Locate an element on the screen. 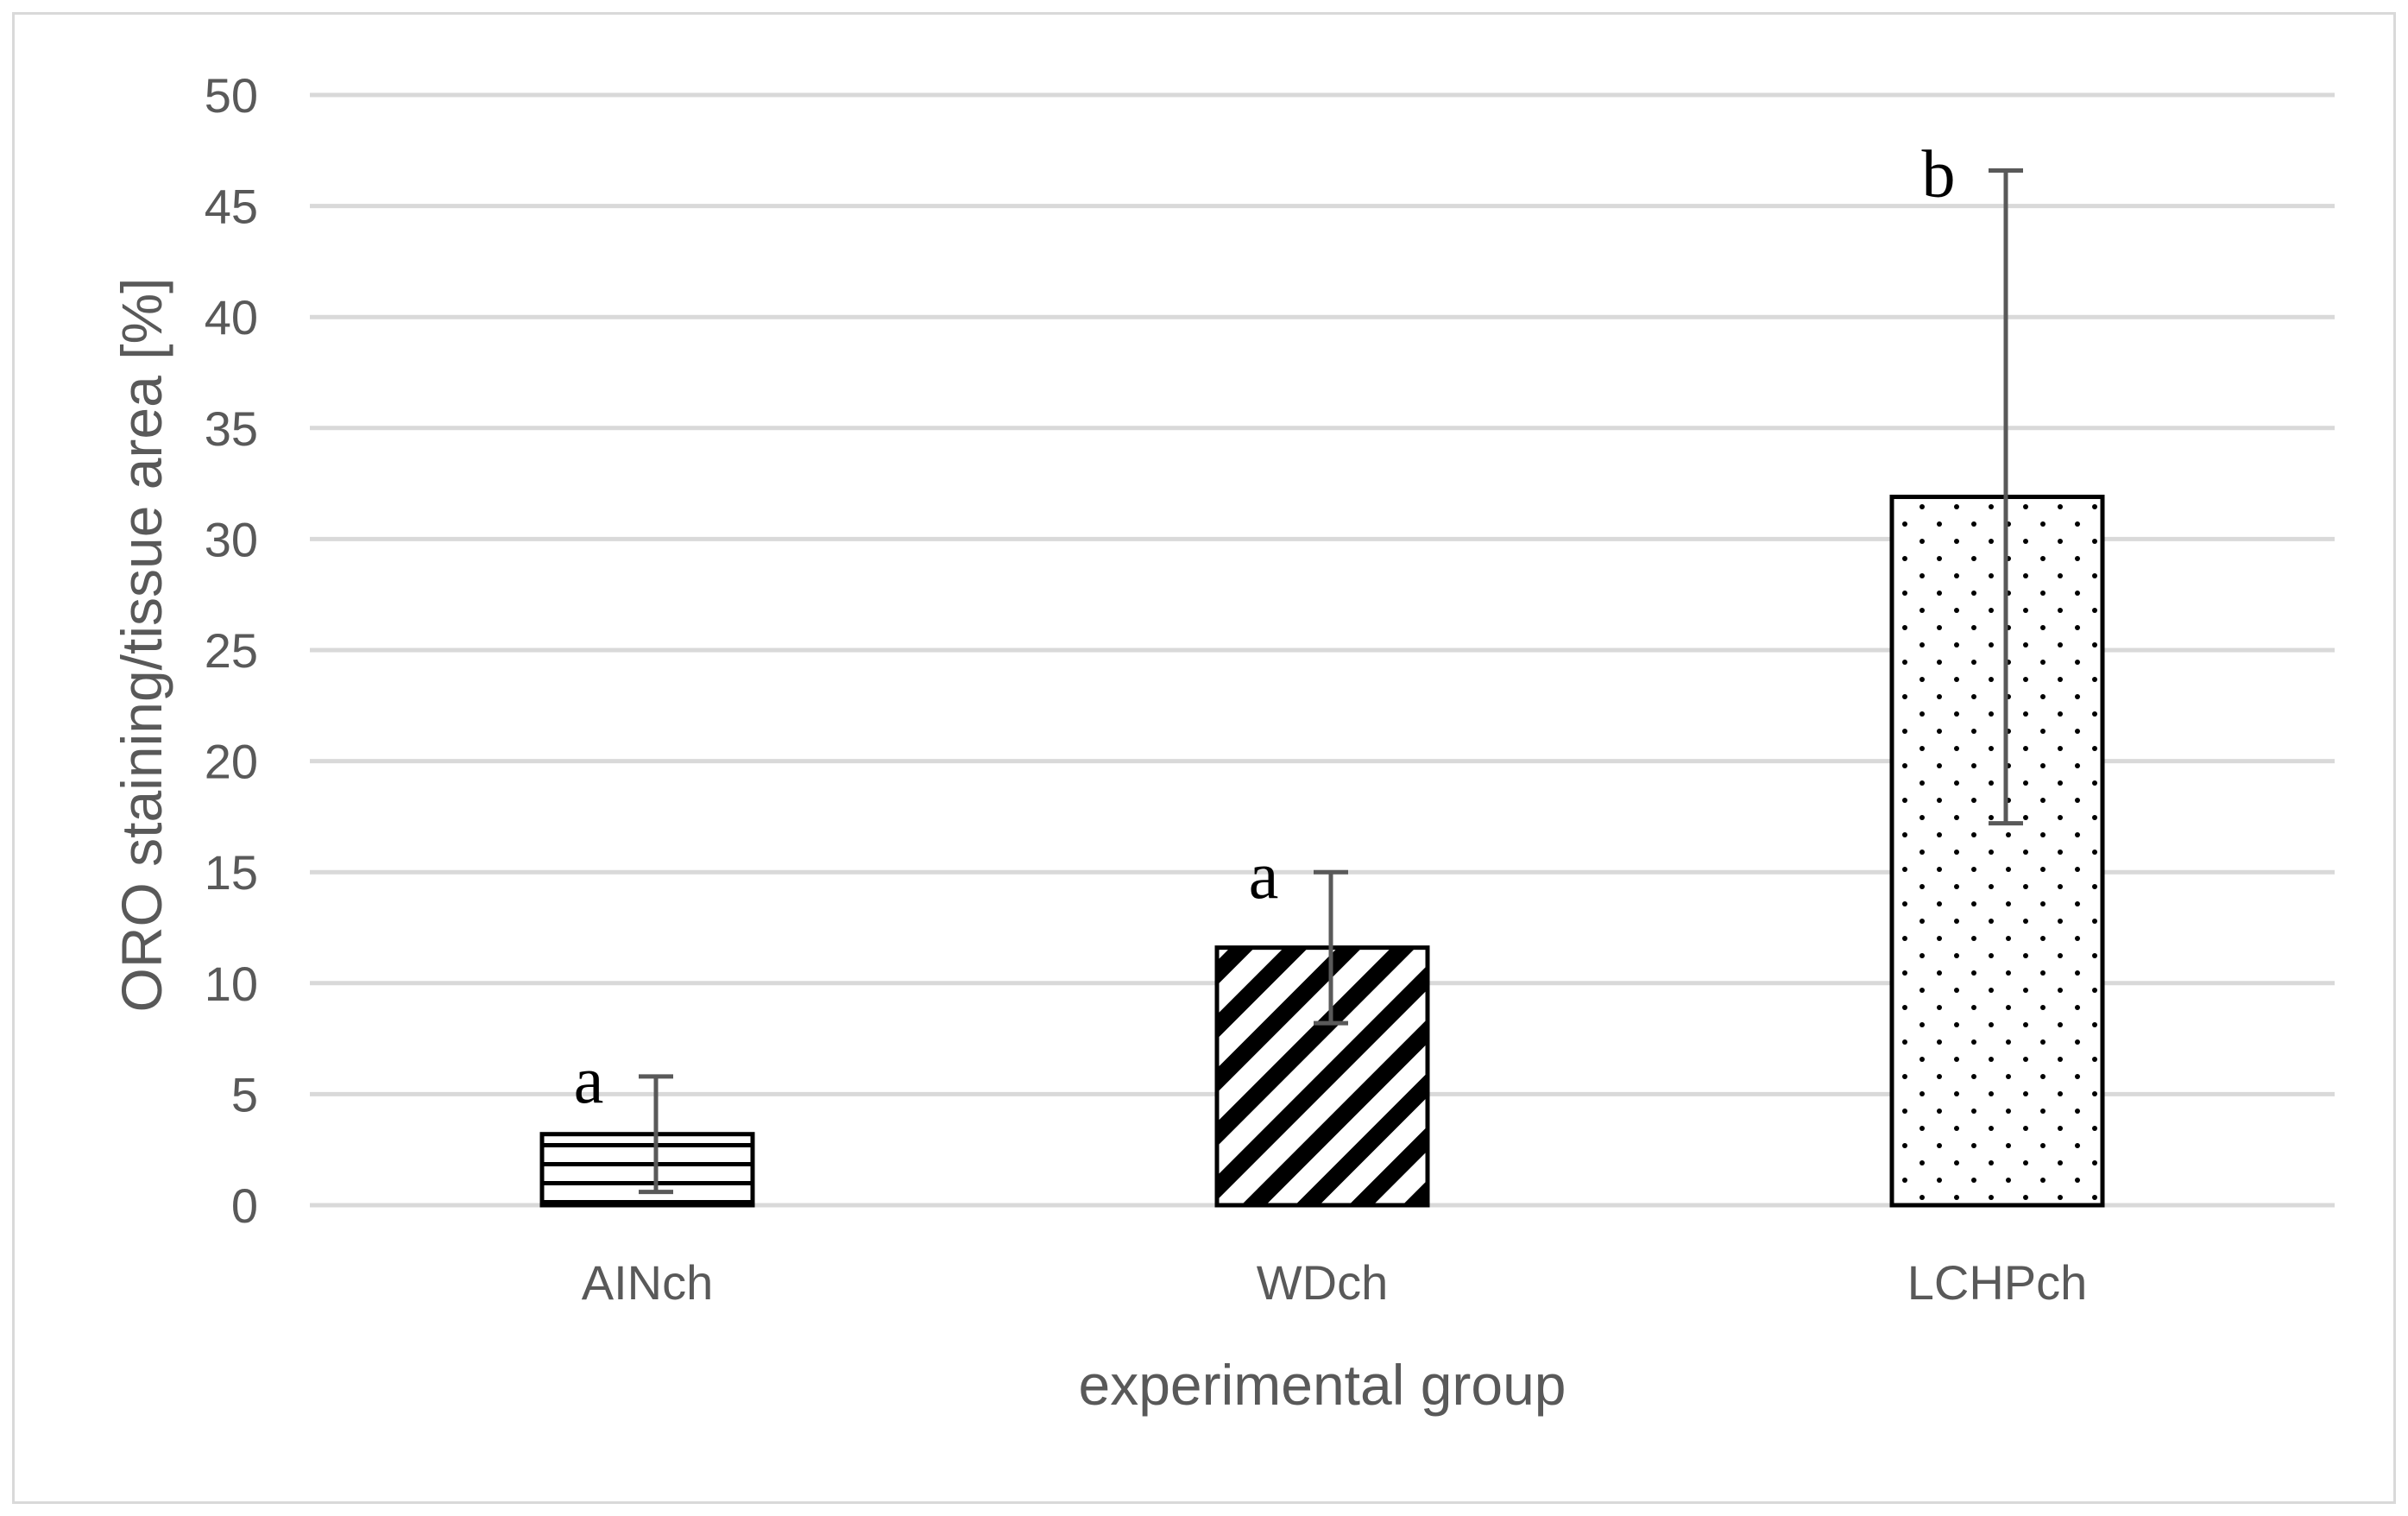  y-tick-label: 40 is located at coordinates (231, 317).